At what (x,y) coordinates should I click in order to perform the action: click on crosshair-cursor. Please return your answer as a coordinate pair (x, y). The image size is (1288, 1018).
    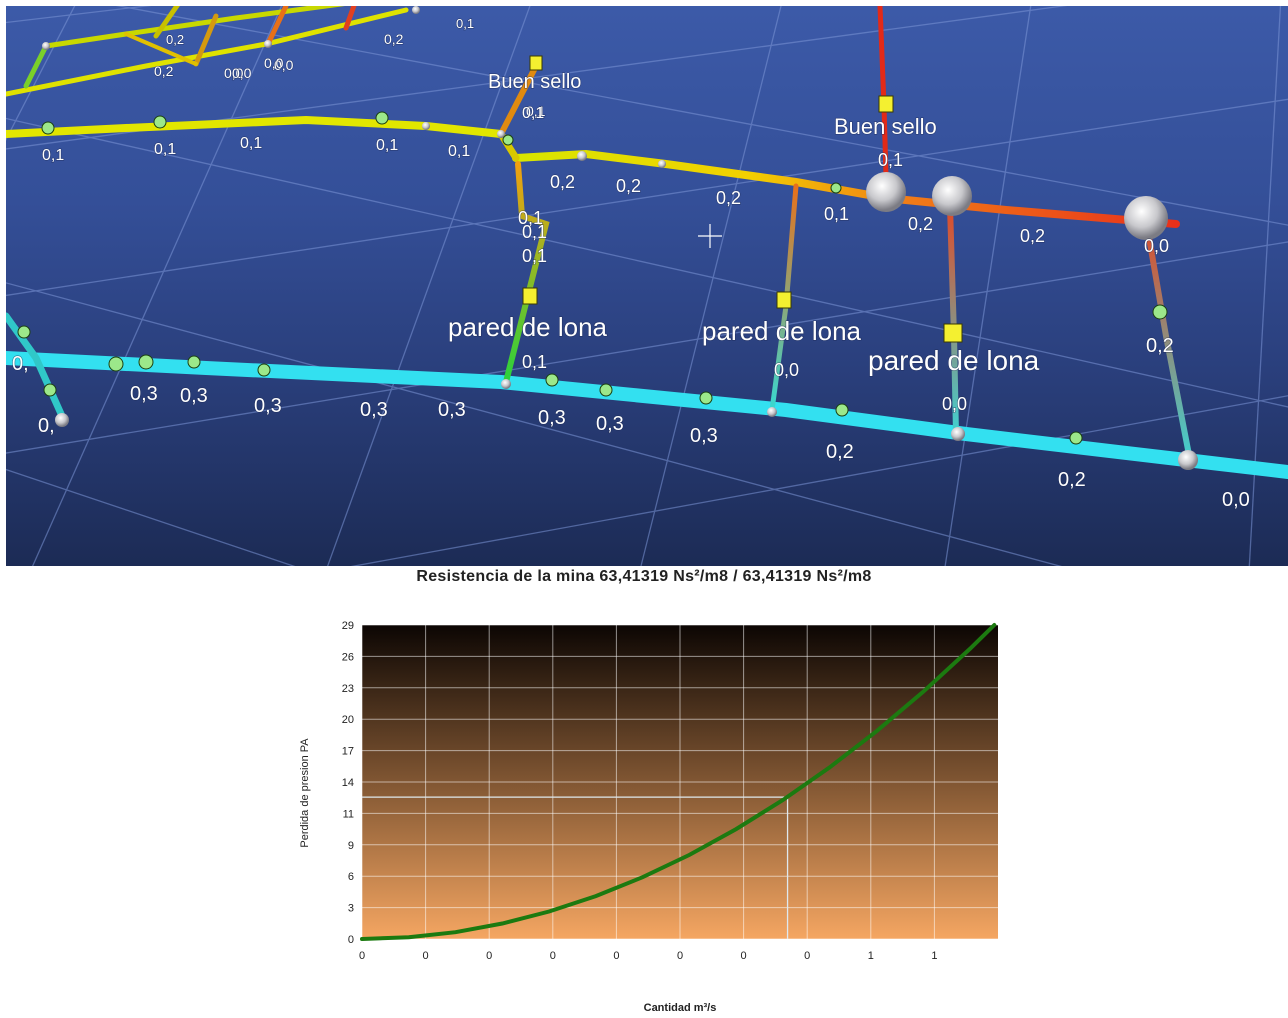
    Looking at the image, I should click on (710, 236).